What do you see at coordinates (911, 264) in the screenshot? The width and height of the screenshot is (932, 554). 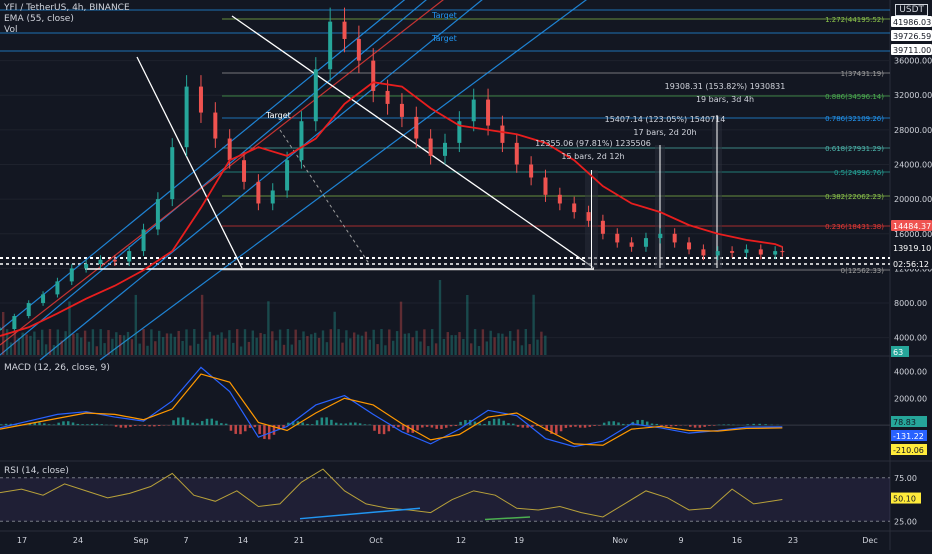 I see `price-badge-label: 02:56:12` at bounding box center [911, 264].